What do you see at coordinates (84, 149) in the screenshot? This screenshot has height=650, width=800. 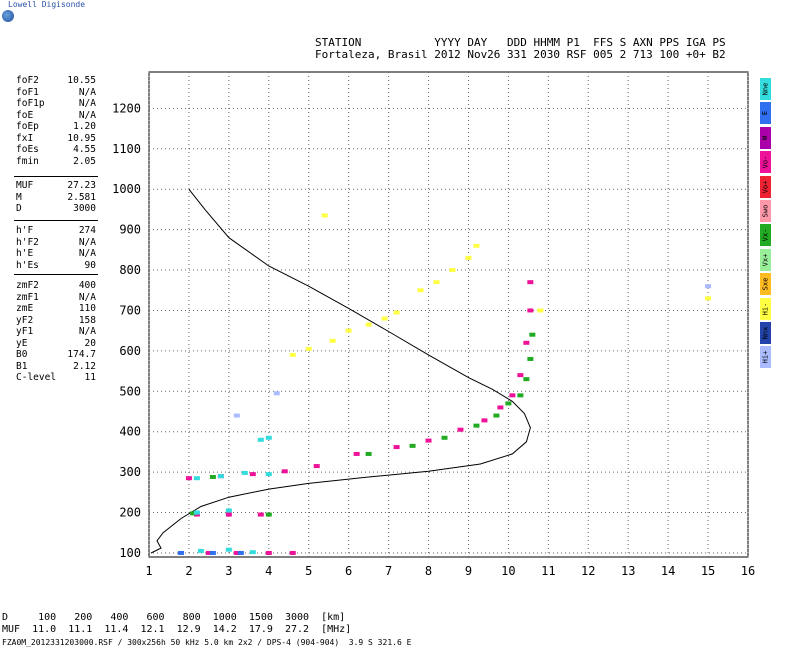 I see `param-value: 4.55` at bounding box center [84, 149].